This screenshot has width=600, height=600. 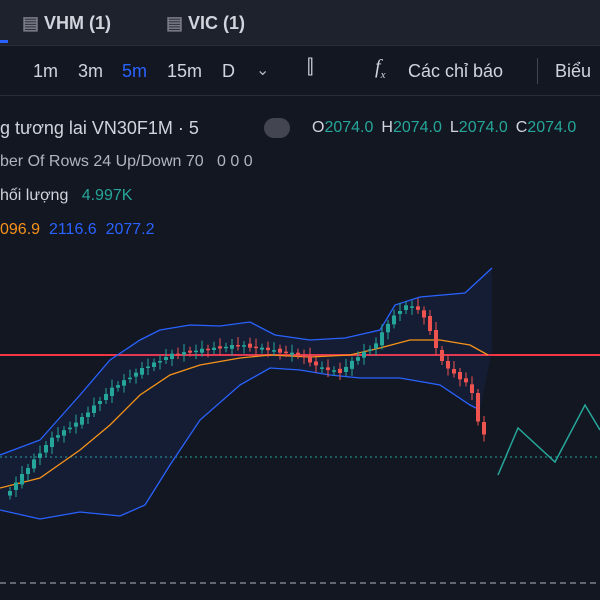 What do you see at coordinates (46, 71) in the screenshot?
I see `interval-button: 1m` at bounding box center [46, 71].